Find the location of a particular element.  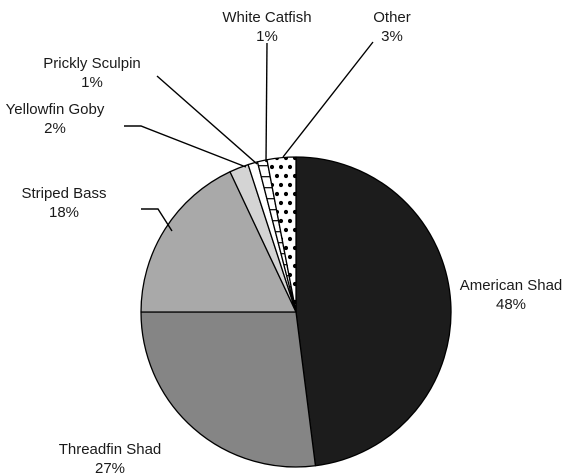

label-american-shad-name: American Shad is located at coordinates (511, 285).